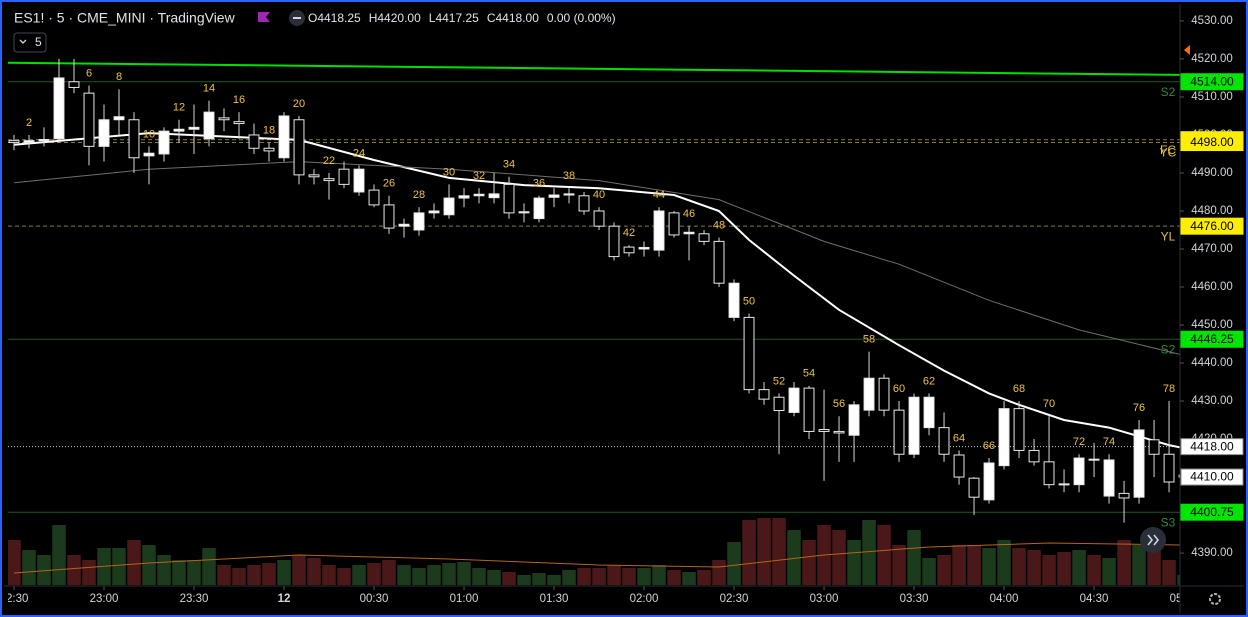  What do you see at coordinates (1212, 401) in the screenshot?
I see `y-tick-label: 4430.00` at bounding box center [1212, 401].